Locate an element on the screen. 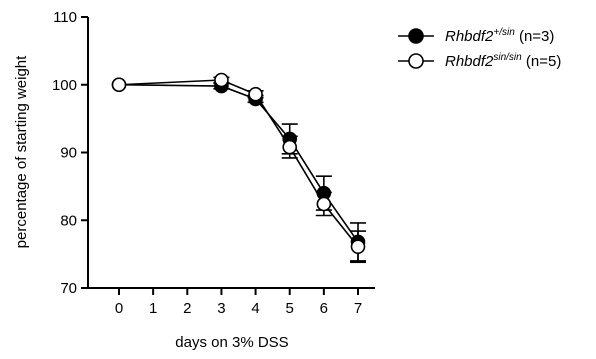 Image resolution: width=596 pixels, height=359 pixels. legend-entry-2: Rhbdf2sin/sin (n=5) is located at coordinates (479, 61).